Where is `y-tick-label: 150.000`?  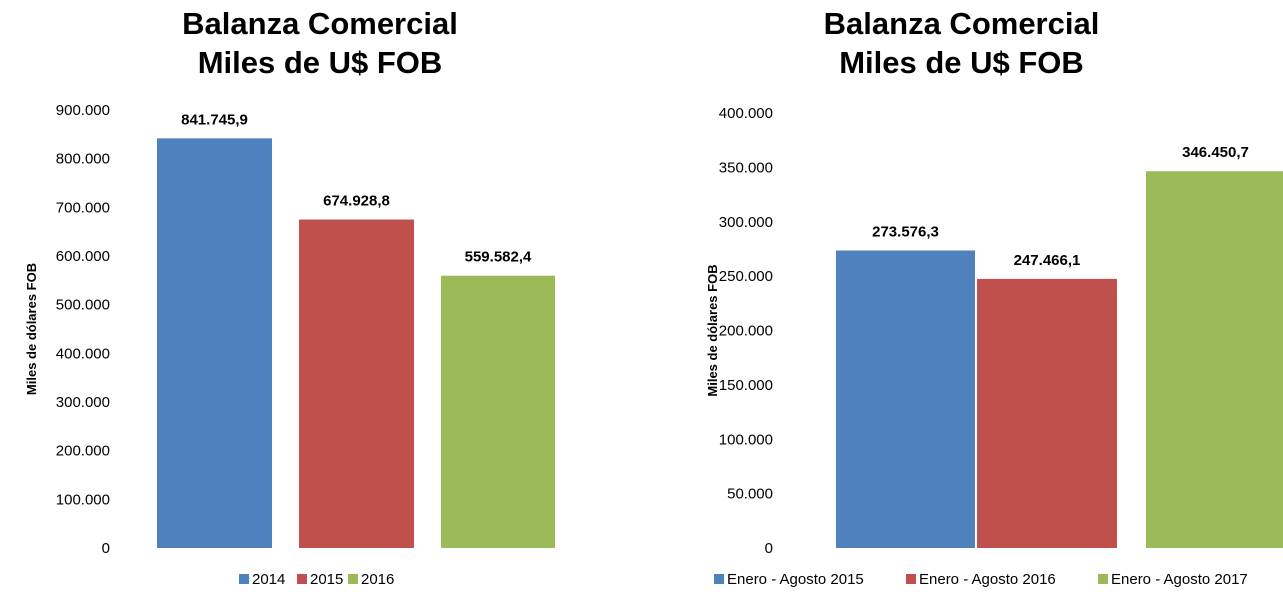 y-tick-label: 150.000 is located at coordinates (746, 385).